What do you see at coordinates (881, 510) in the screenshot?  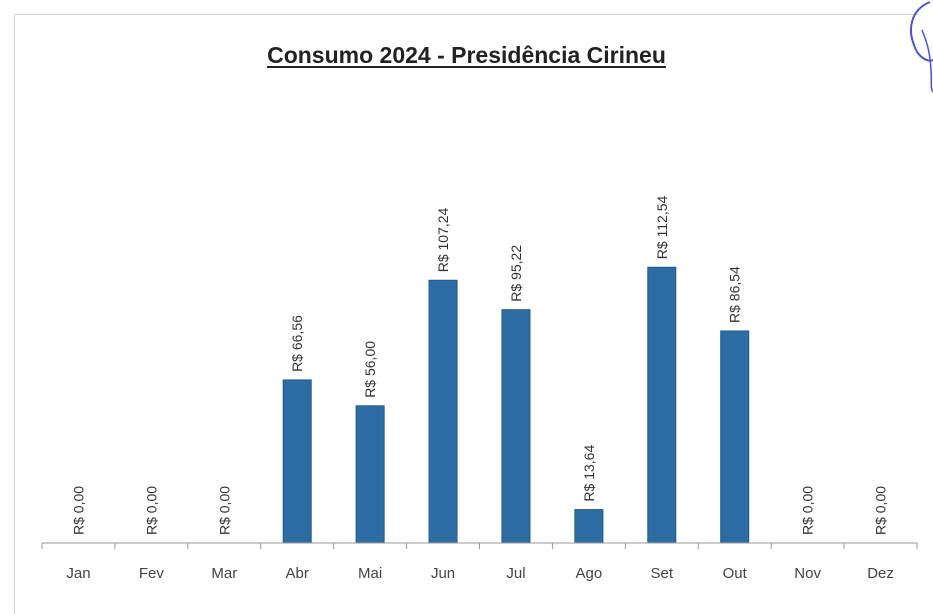 I see `data-label-dez: R$ 0,00` at bounding box center [881, 510].